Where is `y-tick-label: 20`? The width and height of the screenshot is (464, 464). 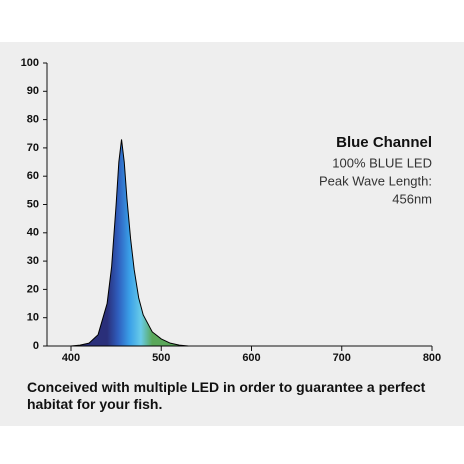
y-tick-label: 20 is located at coordinates (33, 289).